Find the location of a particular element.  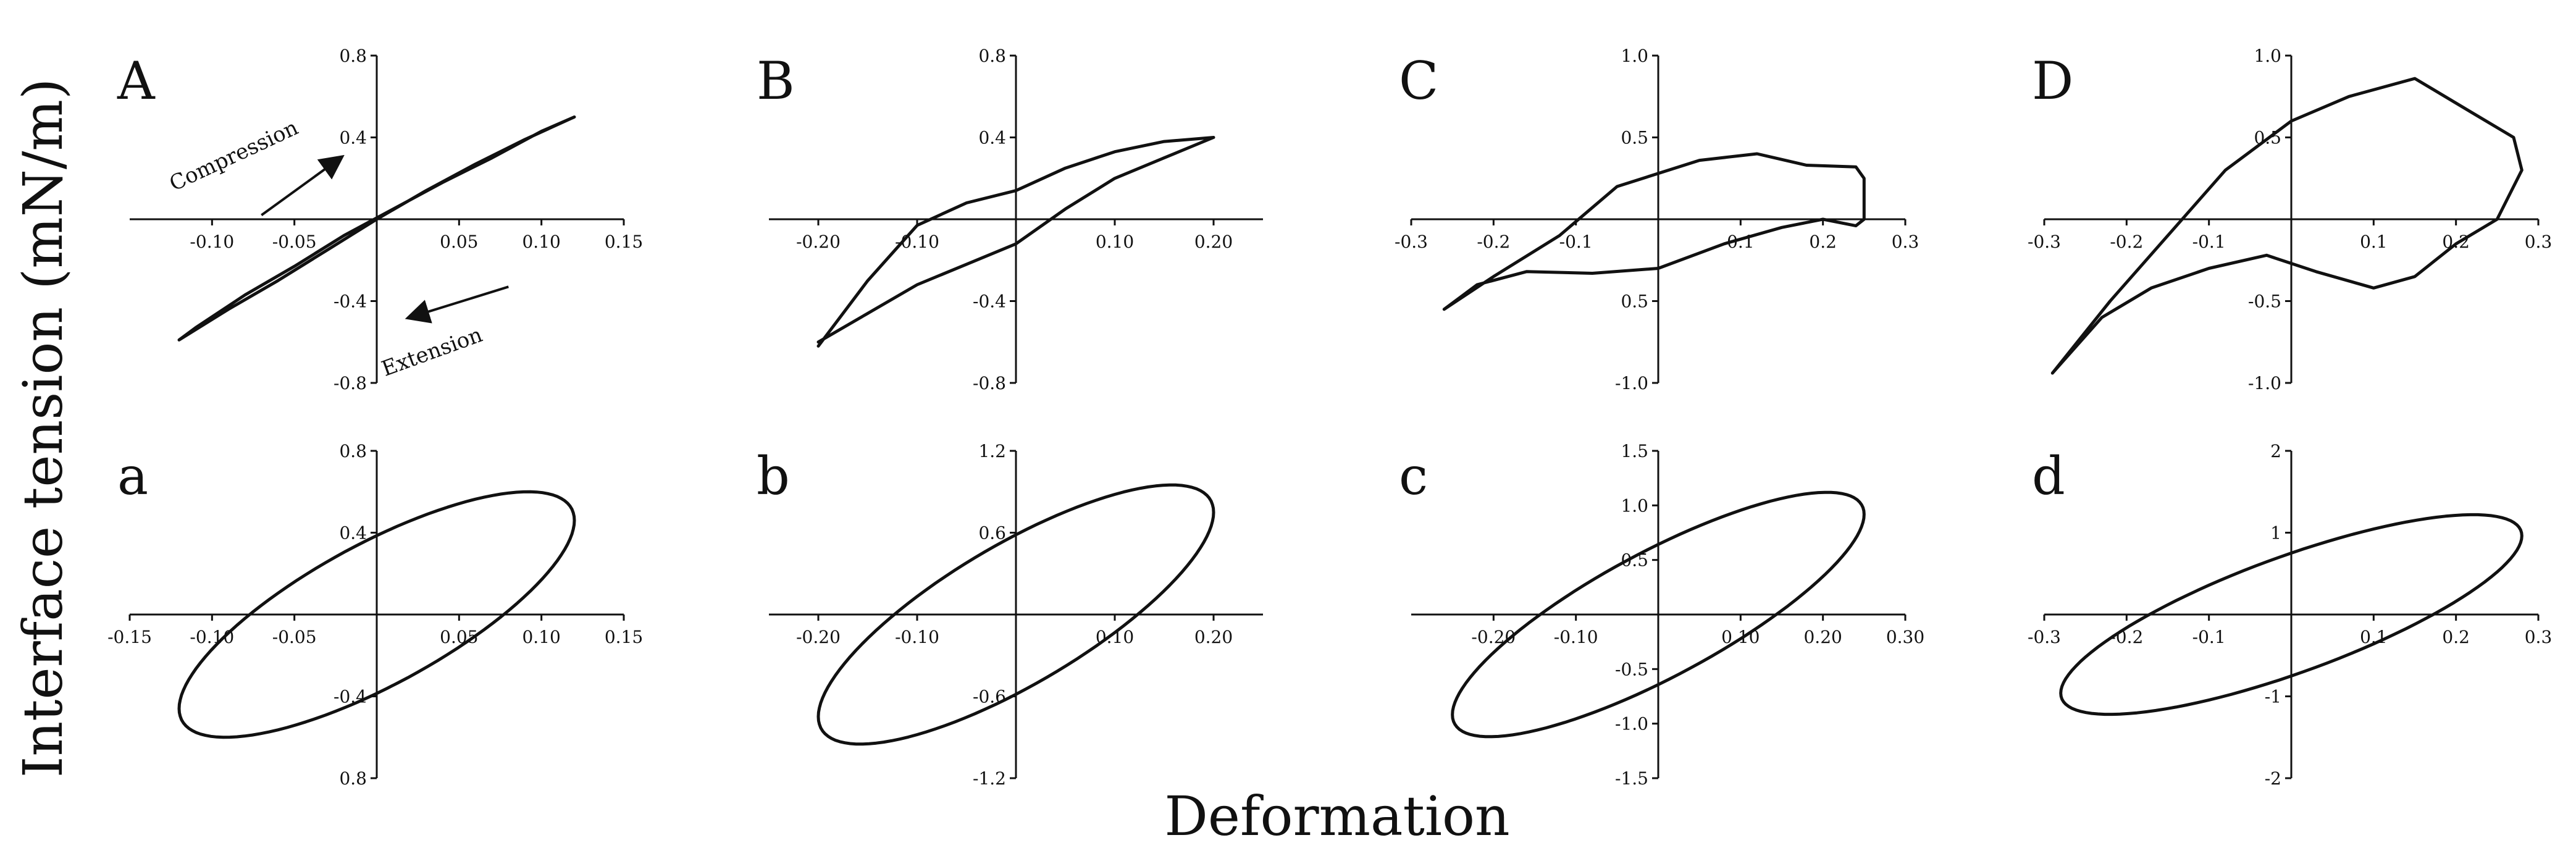

panel-letter: d is located at coordinates (2048, 476).